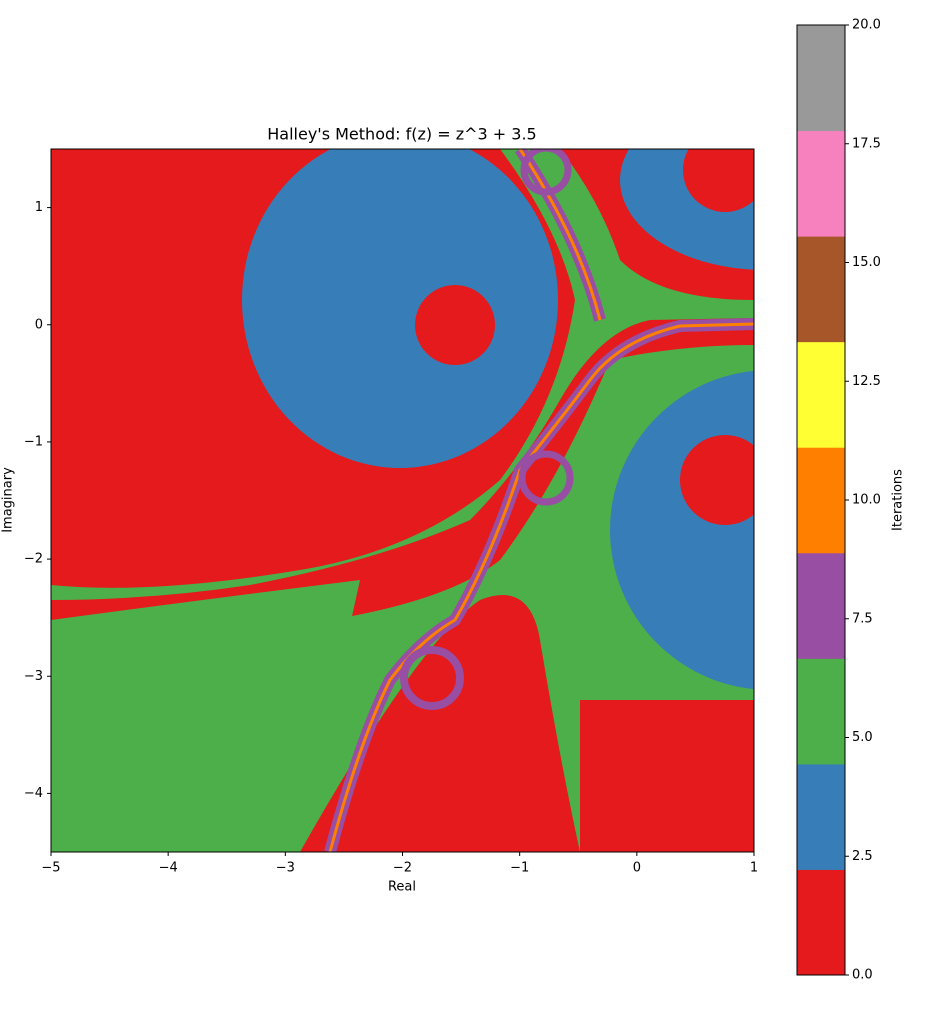 The width and height of the screenshot is (941, 1022). I want to click on y-tick-label: −3, so click(33, 676).